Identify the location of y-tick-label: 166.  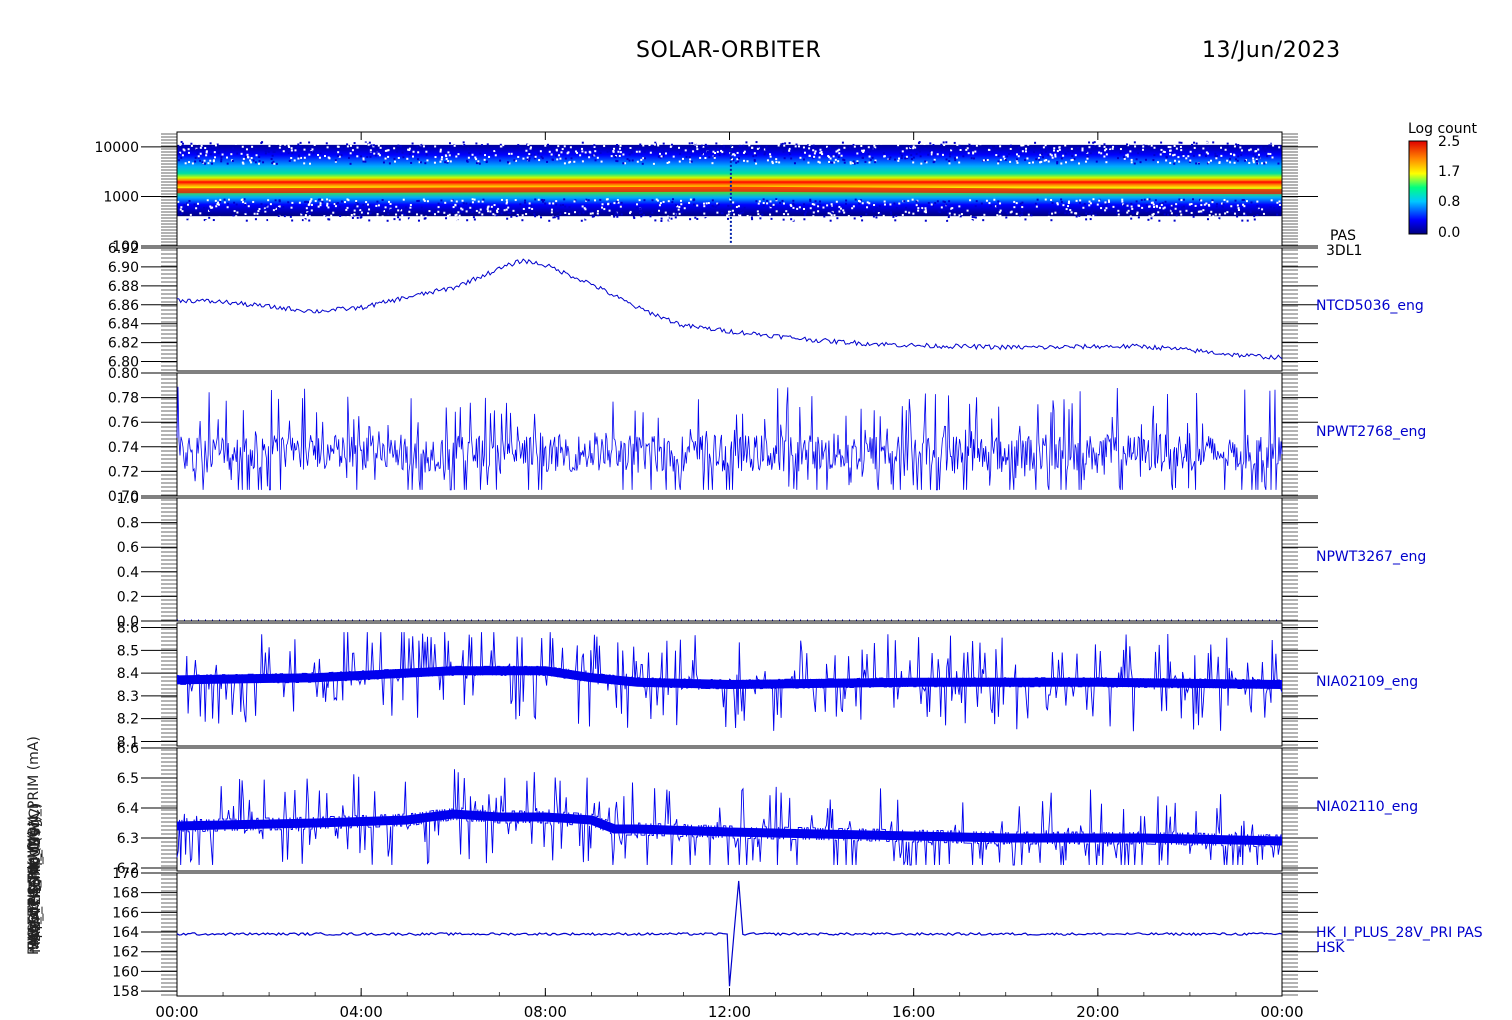
(125, 913).